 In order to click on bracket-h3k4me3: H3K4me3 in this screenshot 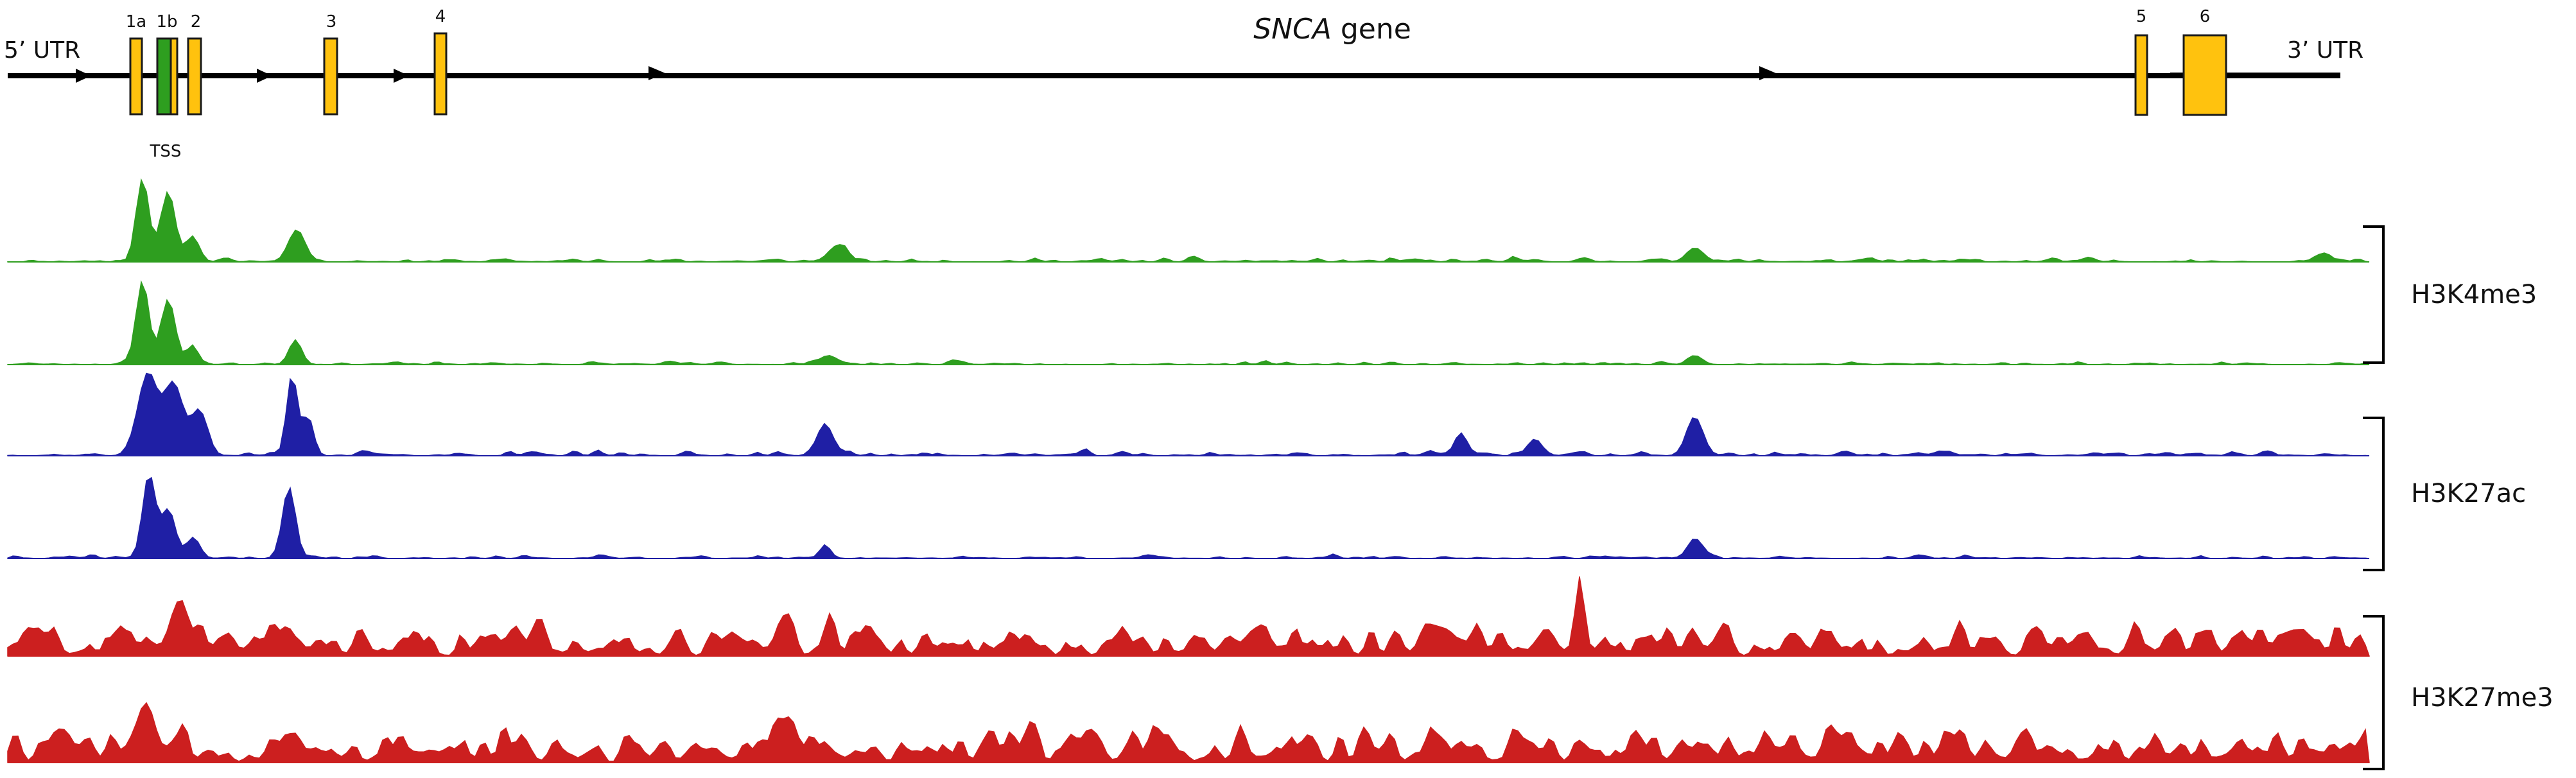, I will do `click(2450, 295)`.